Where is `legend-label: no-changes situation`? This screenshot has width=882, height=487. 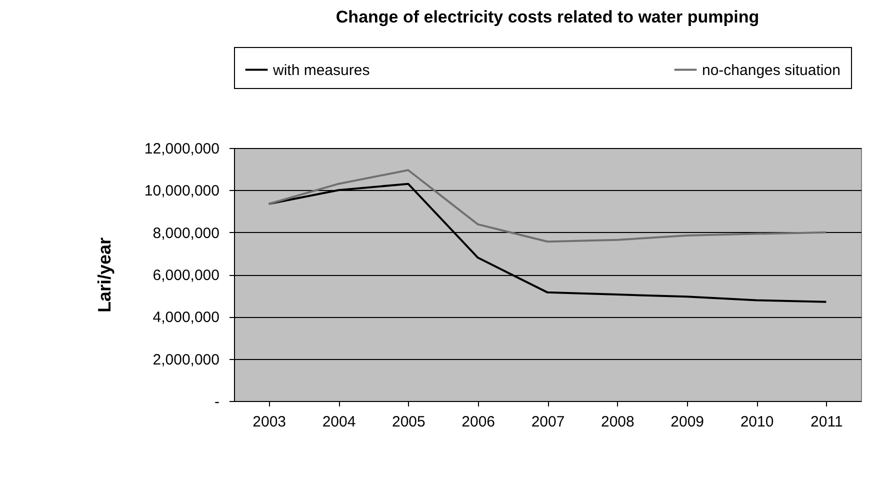 legend-label: no-changes situation is located at coordinates (771, 70).